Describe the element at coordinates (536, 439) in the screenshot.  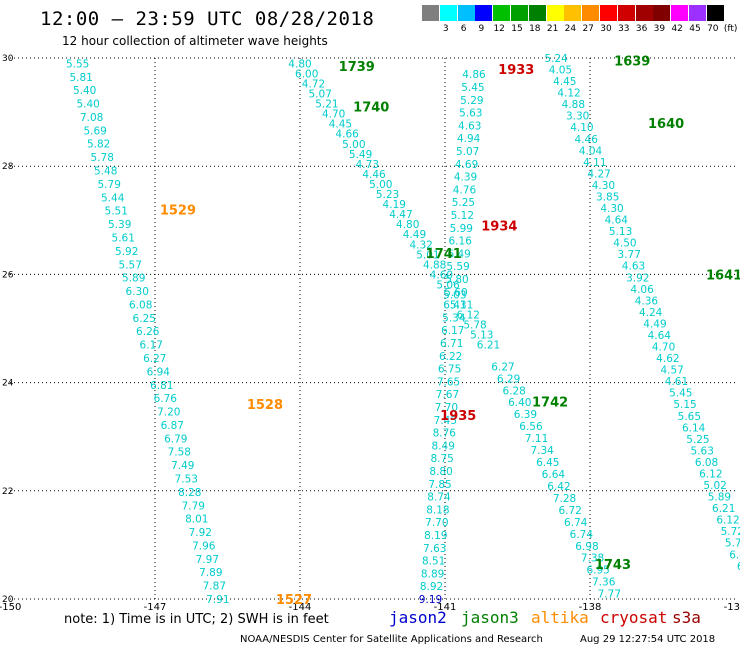
I see `wave-height-value: 7.11` at that location.